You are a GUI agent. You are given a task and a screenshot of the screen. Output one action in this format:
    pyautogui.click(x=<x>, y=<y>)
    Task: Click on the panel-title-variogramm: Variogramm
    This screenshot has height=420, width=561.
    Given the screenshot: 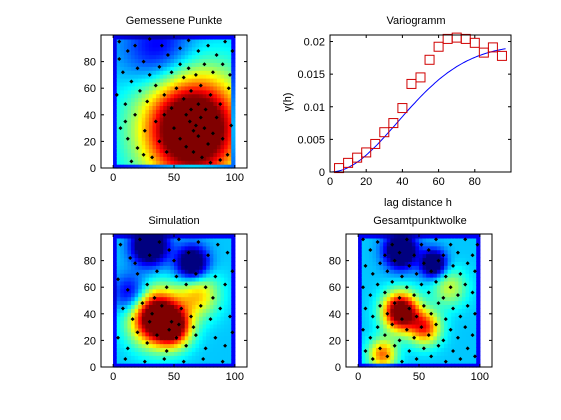 What is the action you would take?
    pyautogui.click(x=415, y=21)
    